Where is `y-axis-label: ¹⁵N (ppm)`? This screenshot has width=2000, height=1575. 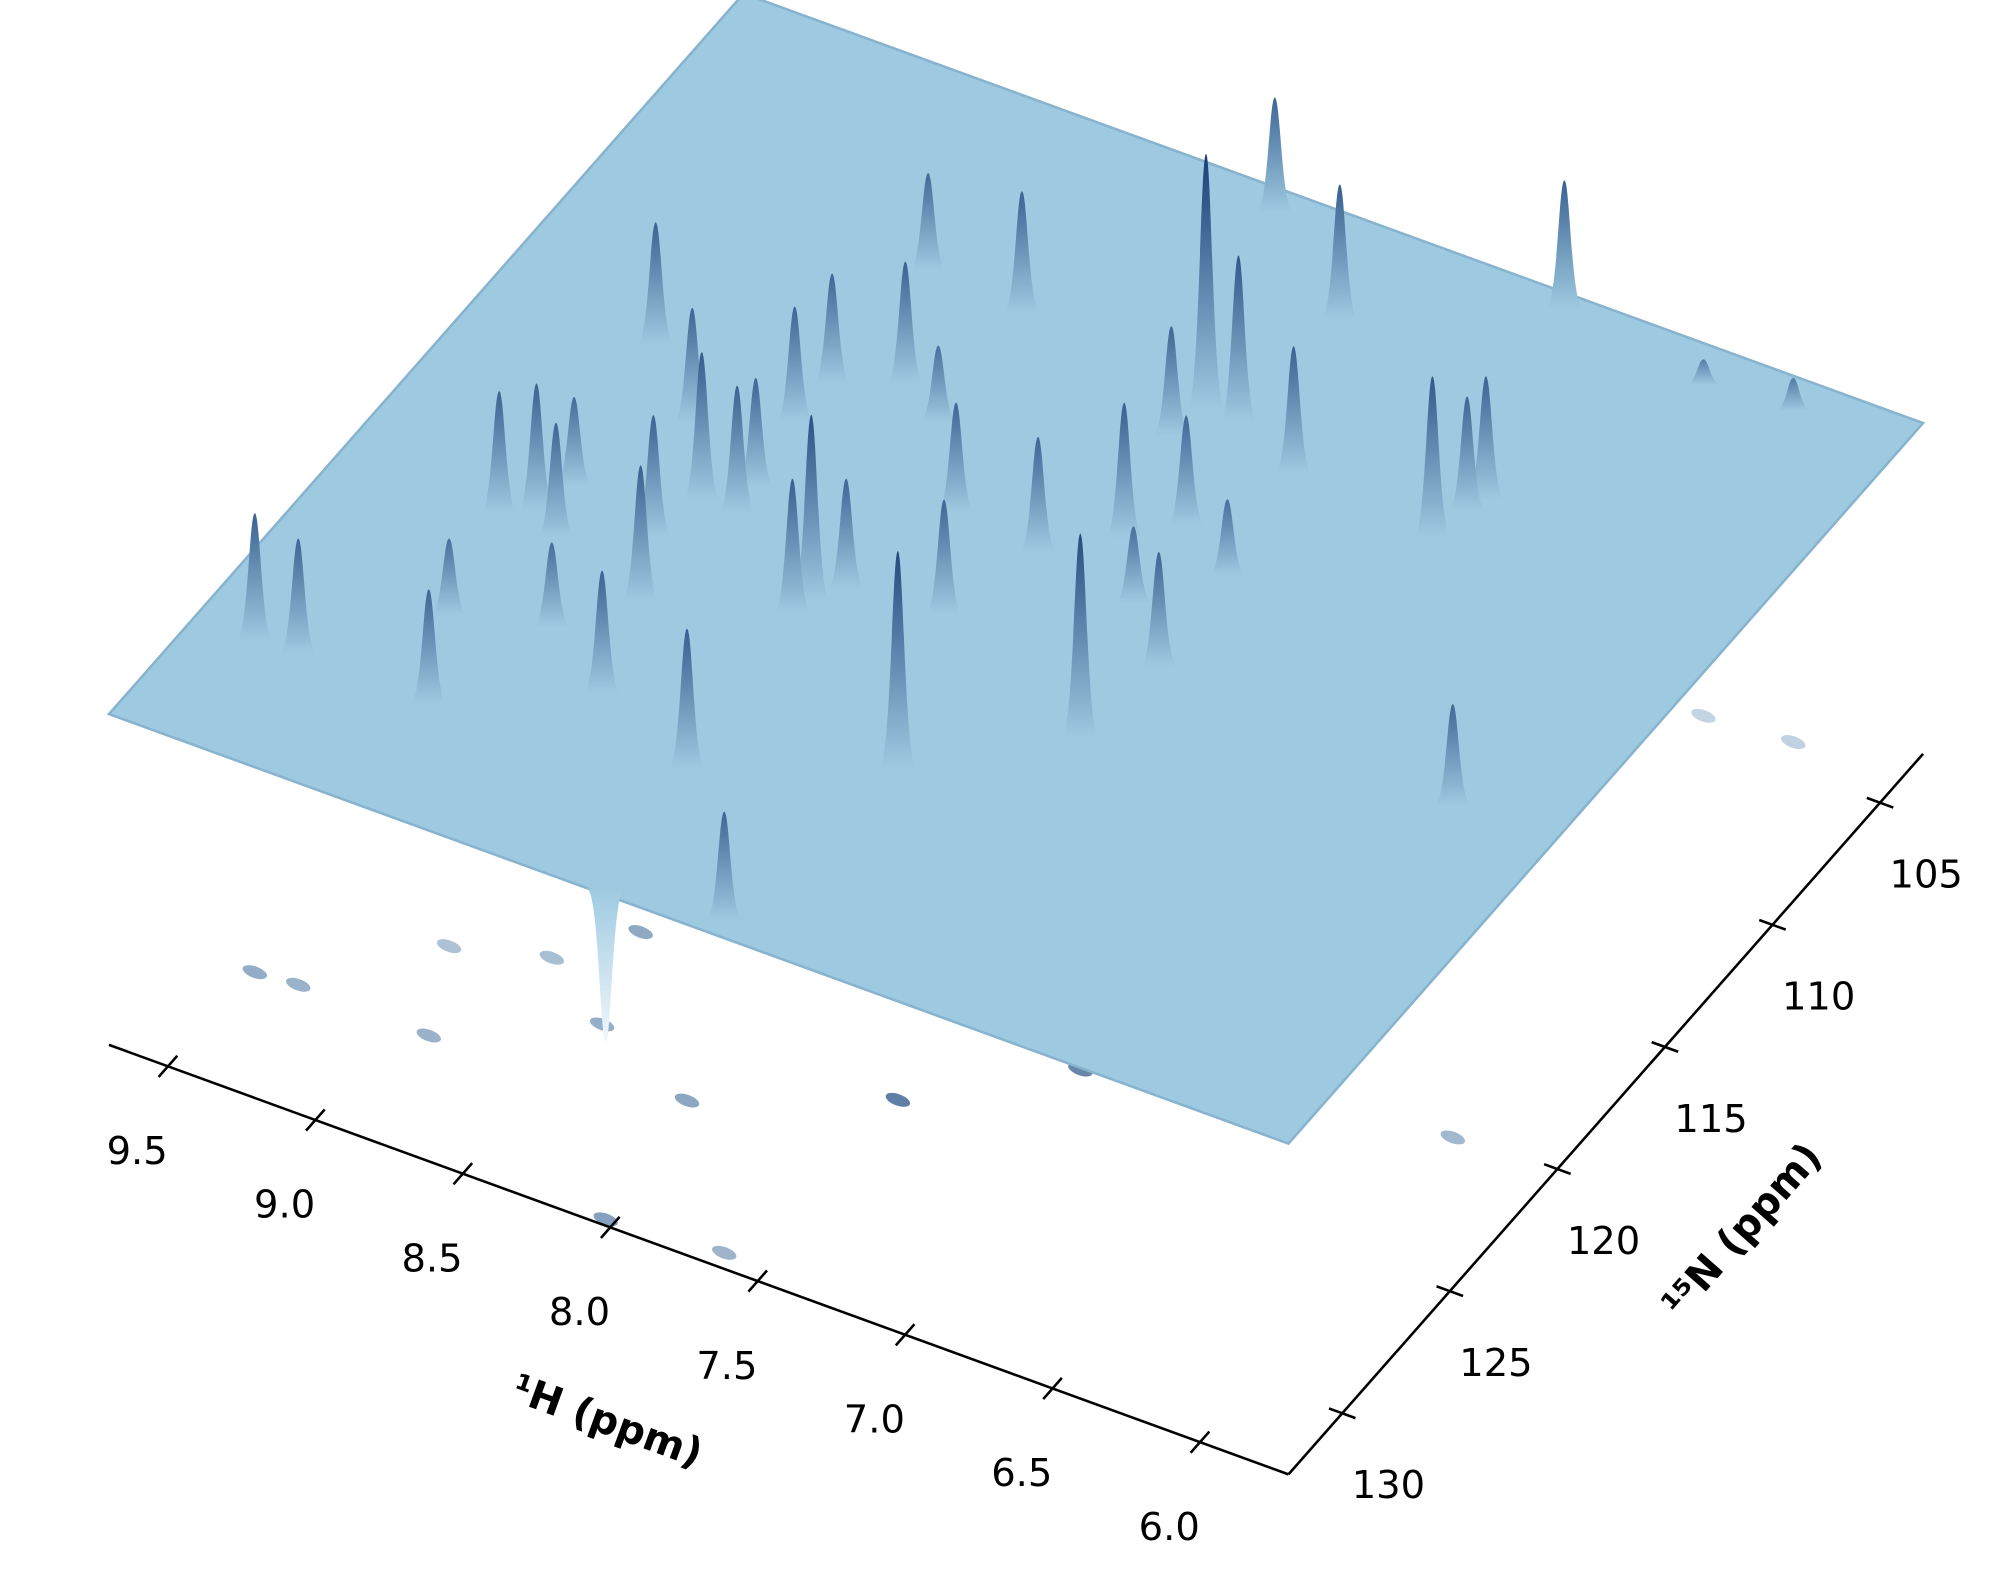 y-axis-label: ¹⁵N (ppm) is located at coordinates (1743, 1230).